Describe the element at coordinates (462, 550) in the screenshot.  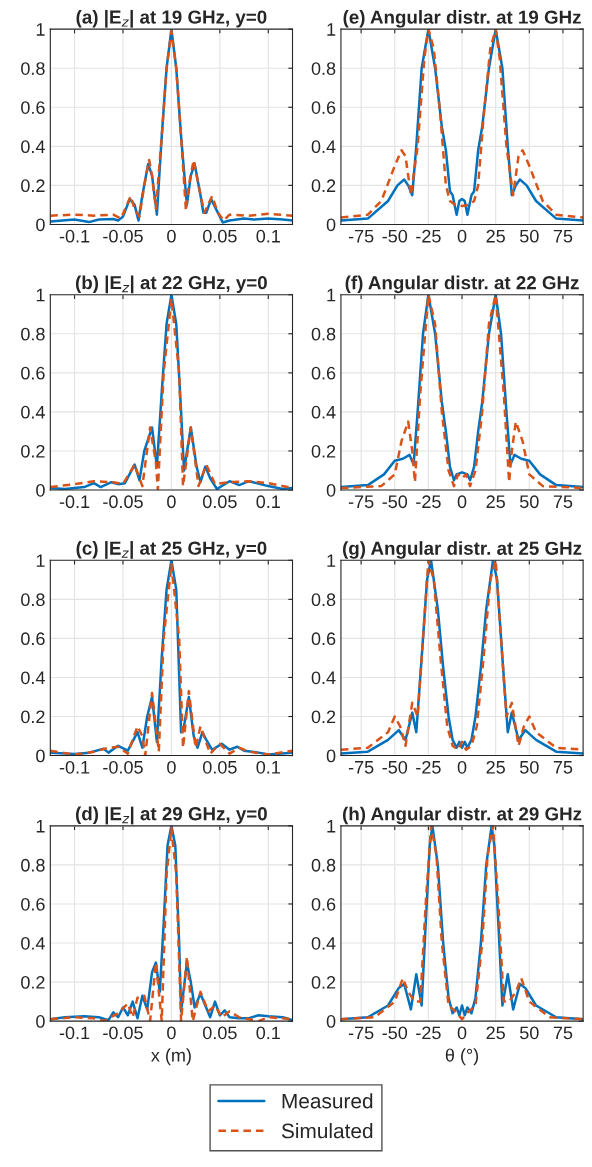
I see `chart-title: (g) Angular distr. at 25 GHz` at that location.